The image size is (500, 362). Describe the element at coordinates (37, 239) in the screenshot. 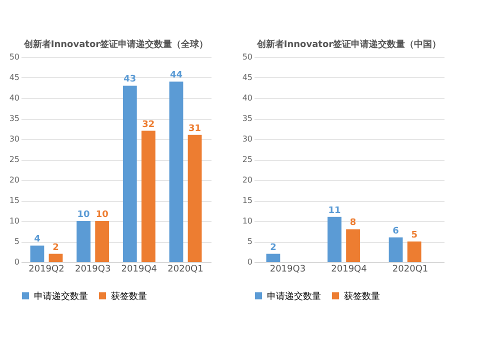

I see `data-label: 4` at that location.